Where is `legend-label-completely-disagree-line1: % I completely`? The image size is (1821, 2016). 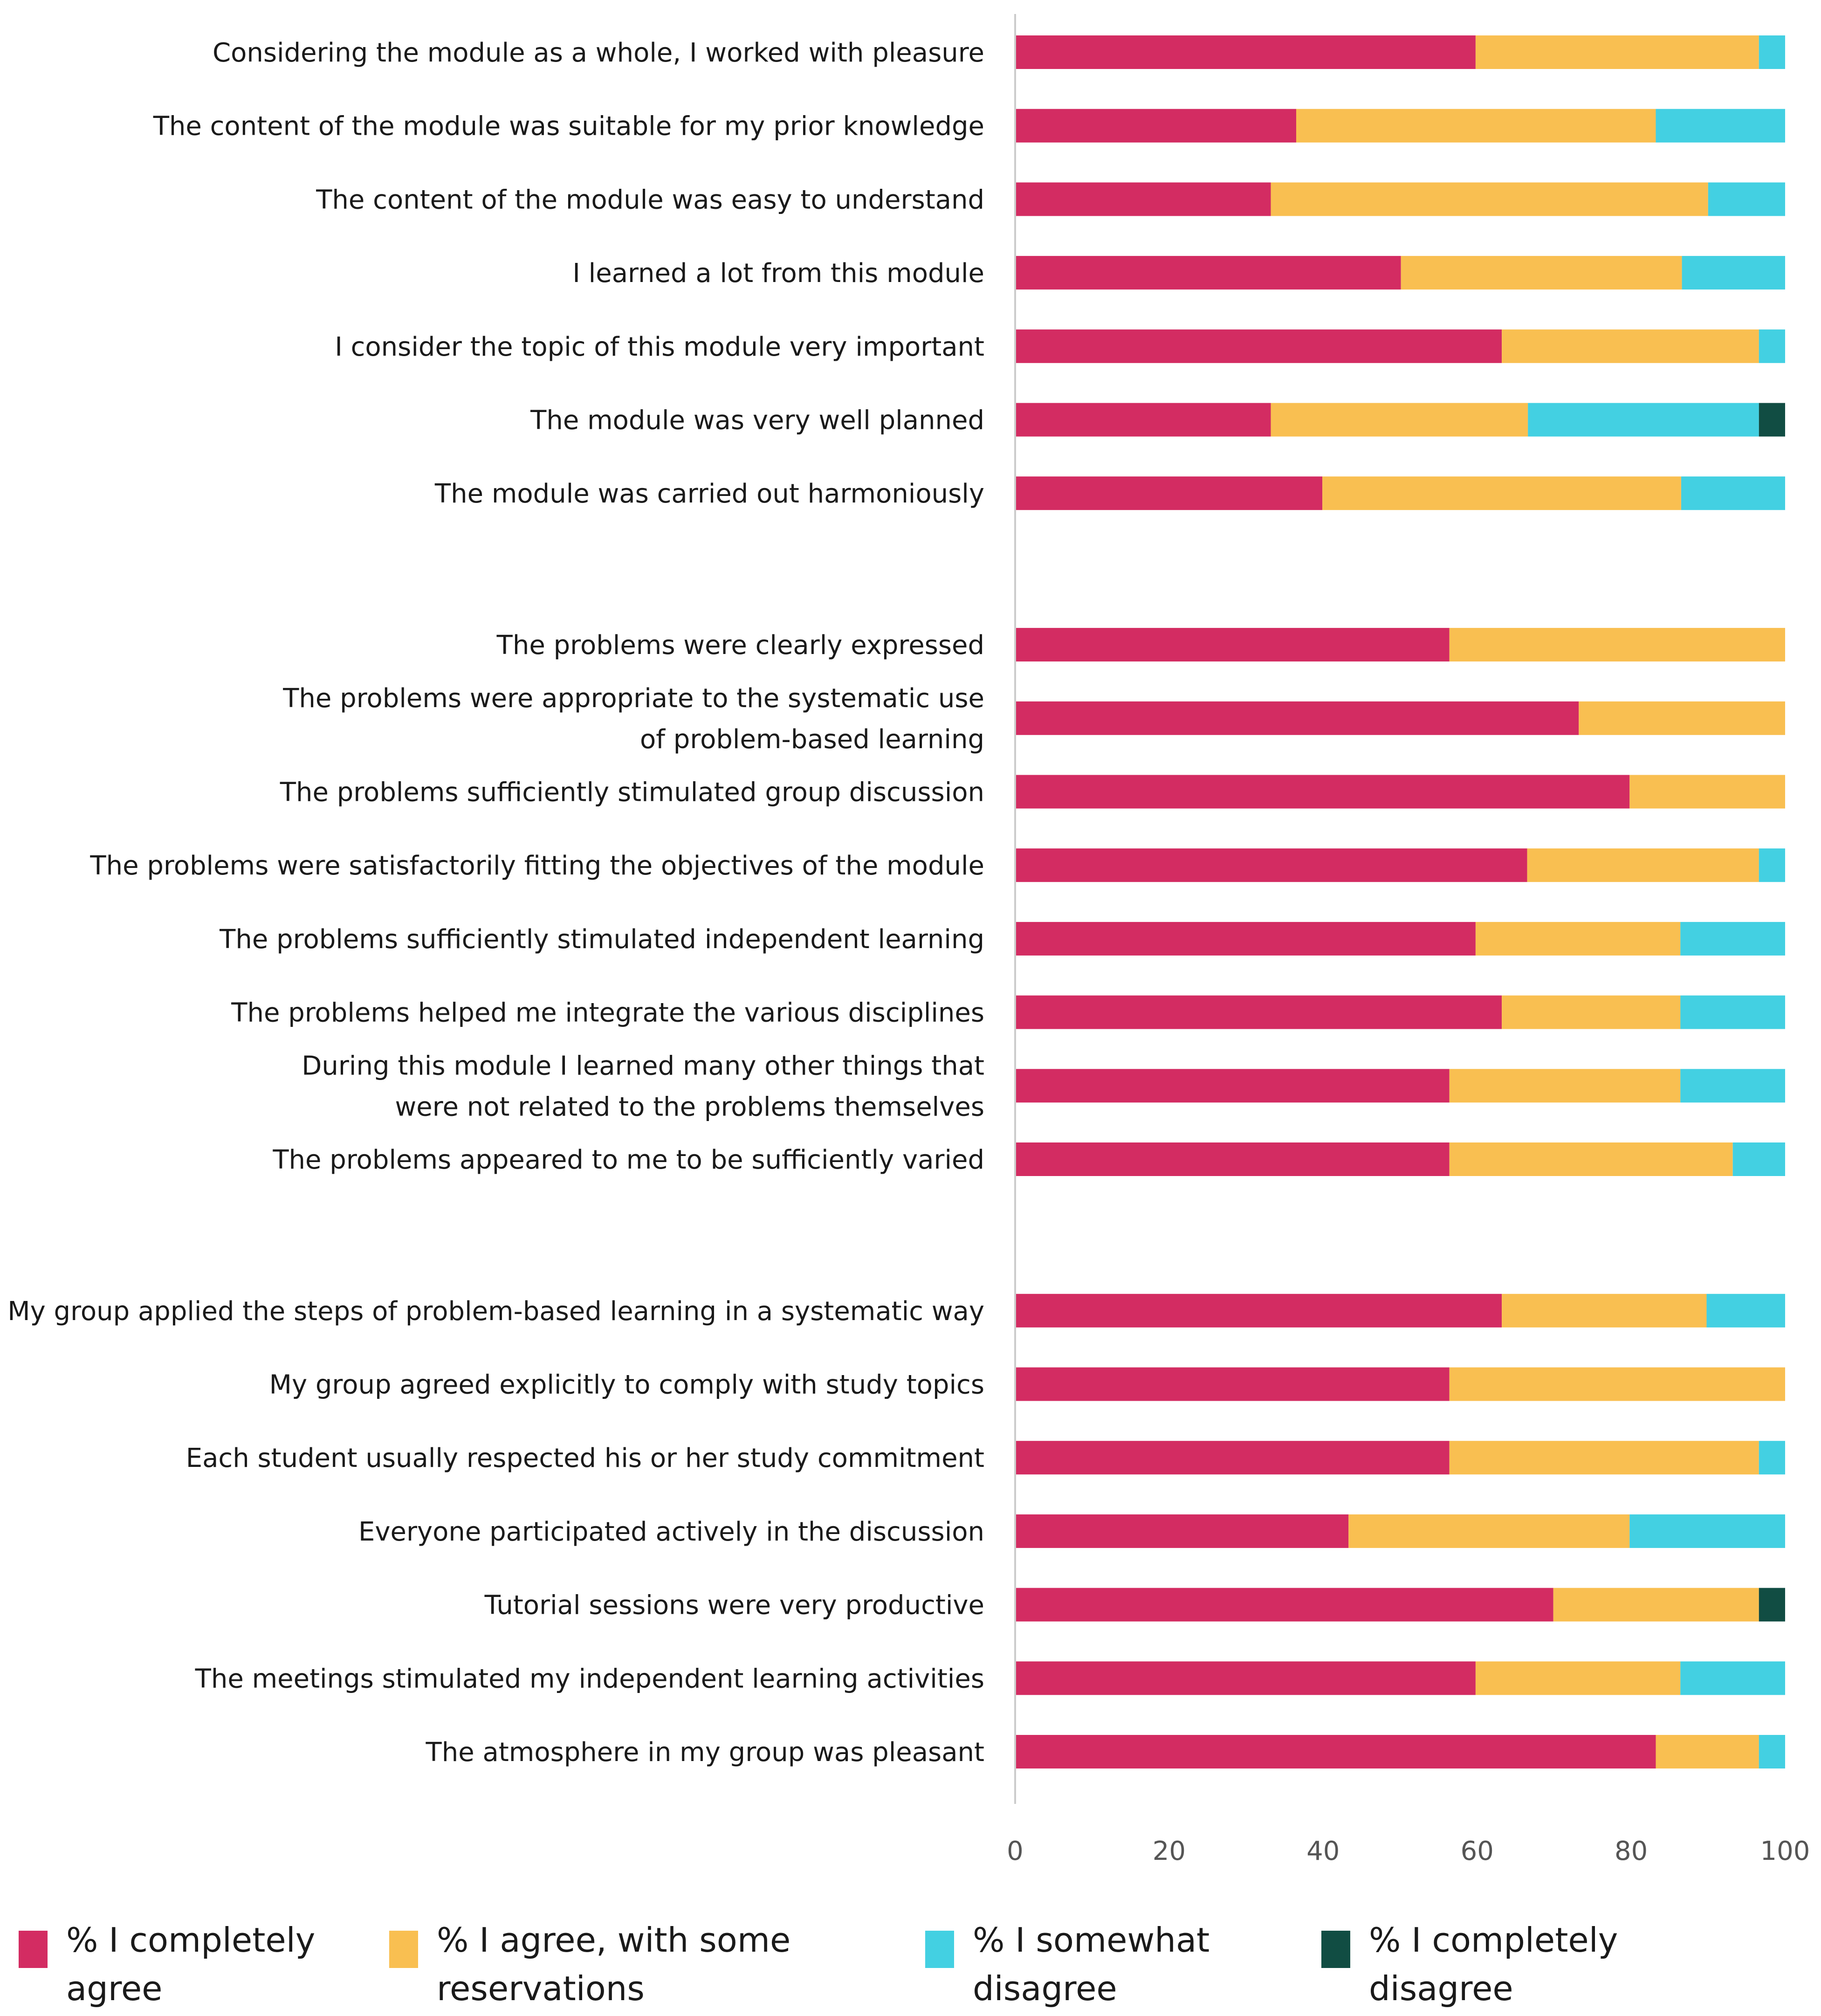
legend-label-completely-disagree-line1: % I completely is located at coordinates (1493, 1940).